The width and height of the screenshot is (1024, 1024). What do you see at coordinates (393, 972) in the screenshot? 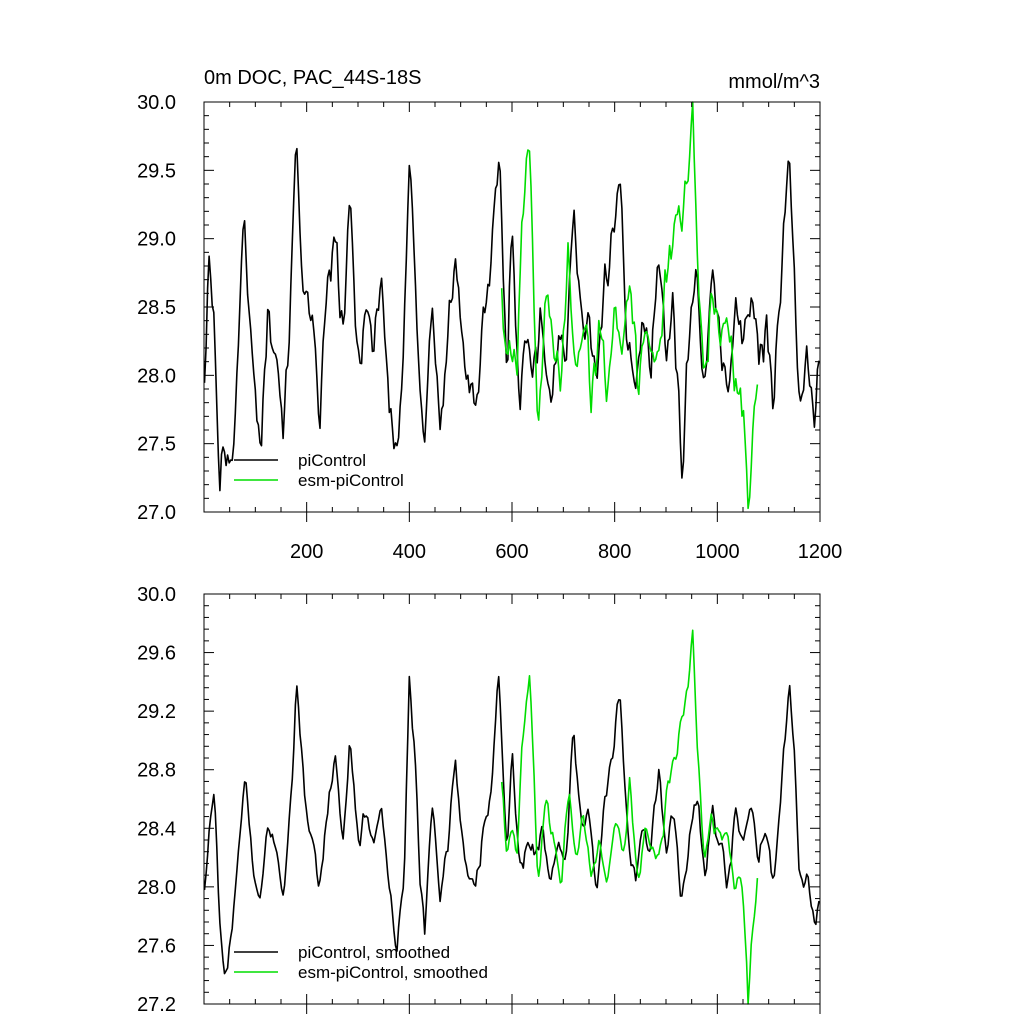
I see `legend-label: esm-piControl, smoothed` at bounding box center [393, 972].